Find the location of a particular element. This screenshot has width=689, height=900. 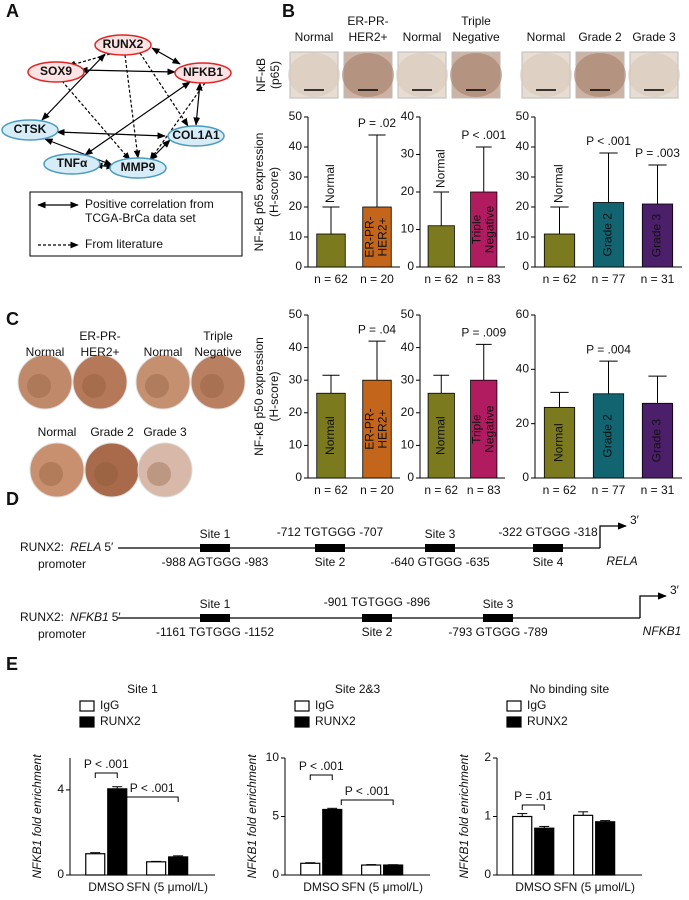

legend-label: IgG is located at coordinates (536, 705).